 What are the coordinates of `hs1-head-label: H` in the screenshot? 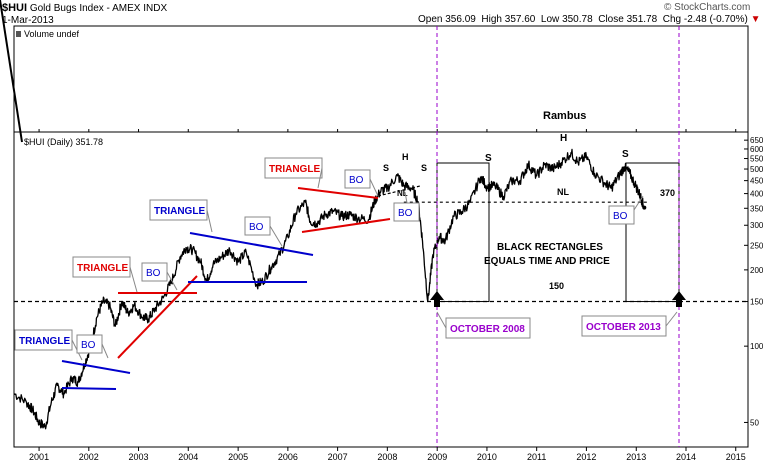 It's located at (405, 157).